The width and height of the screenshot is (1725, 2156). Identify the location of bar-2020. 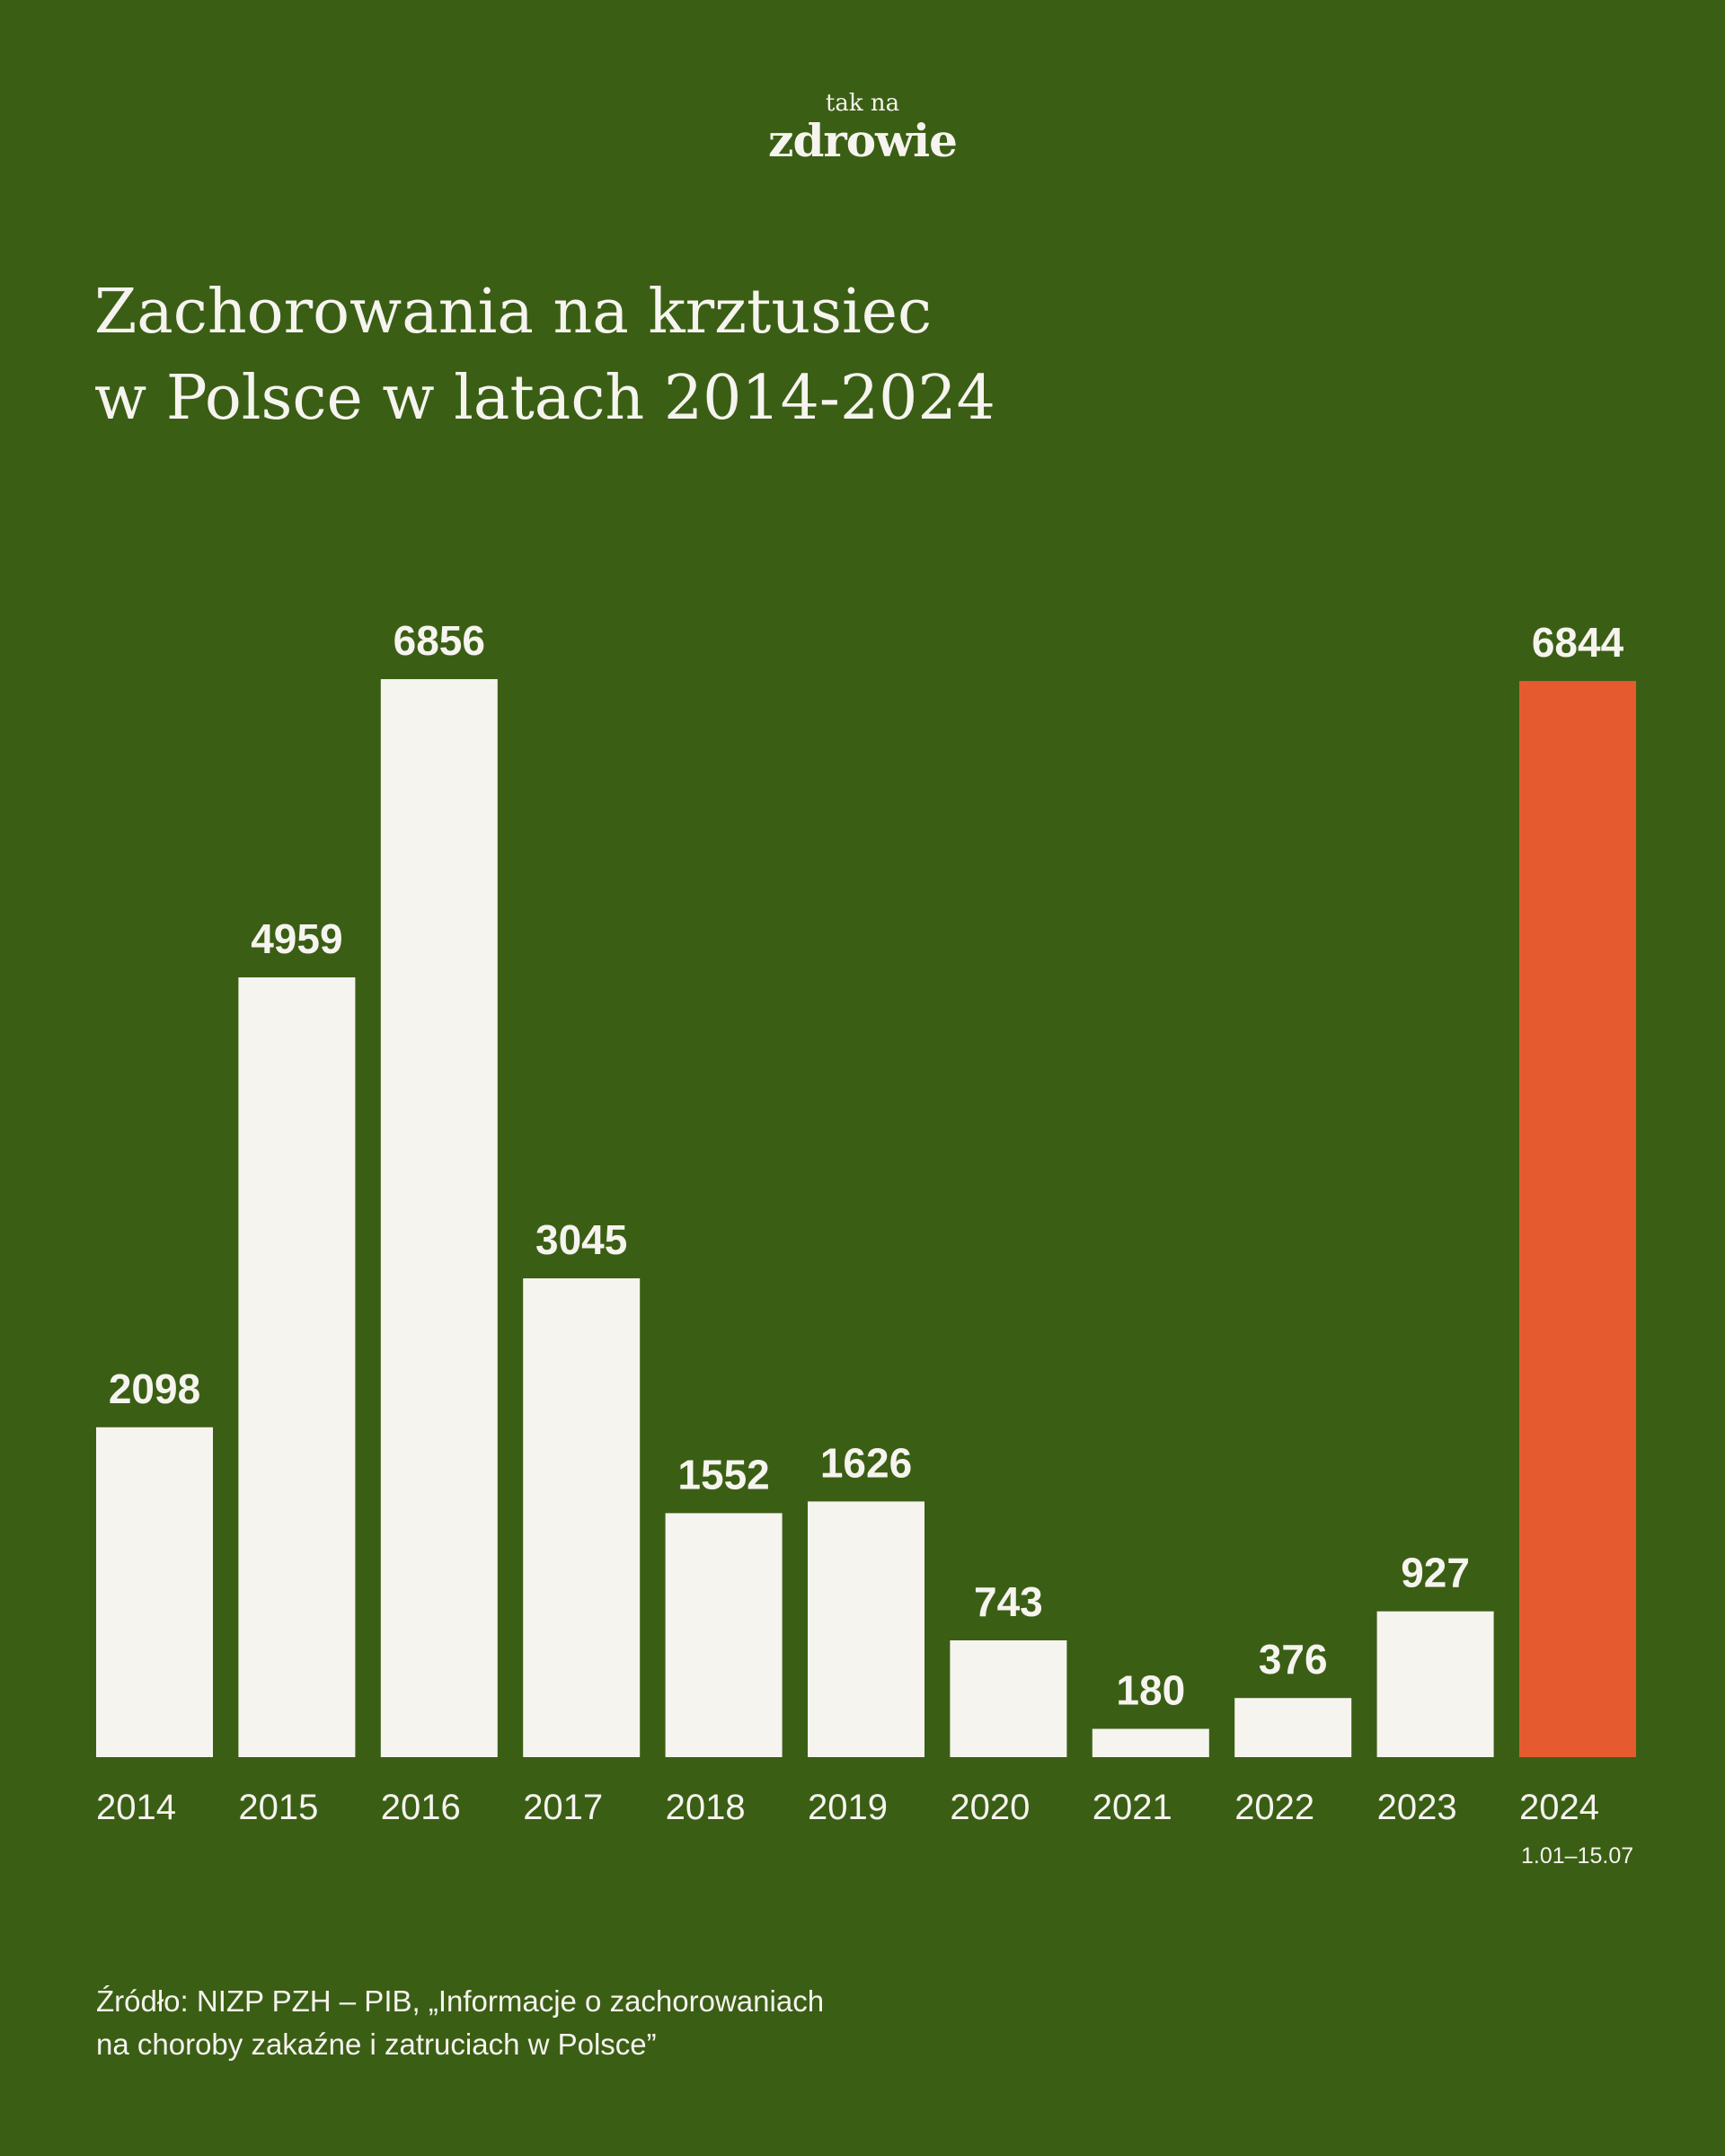
(1009, 1699).